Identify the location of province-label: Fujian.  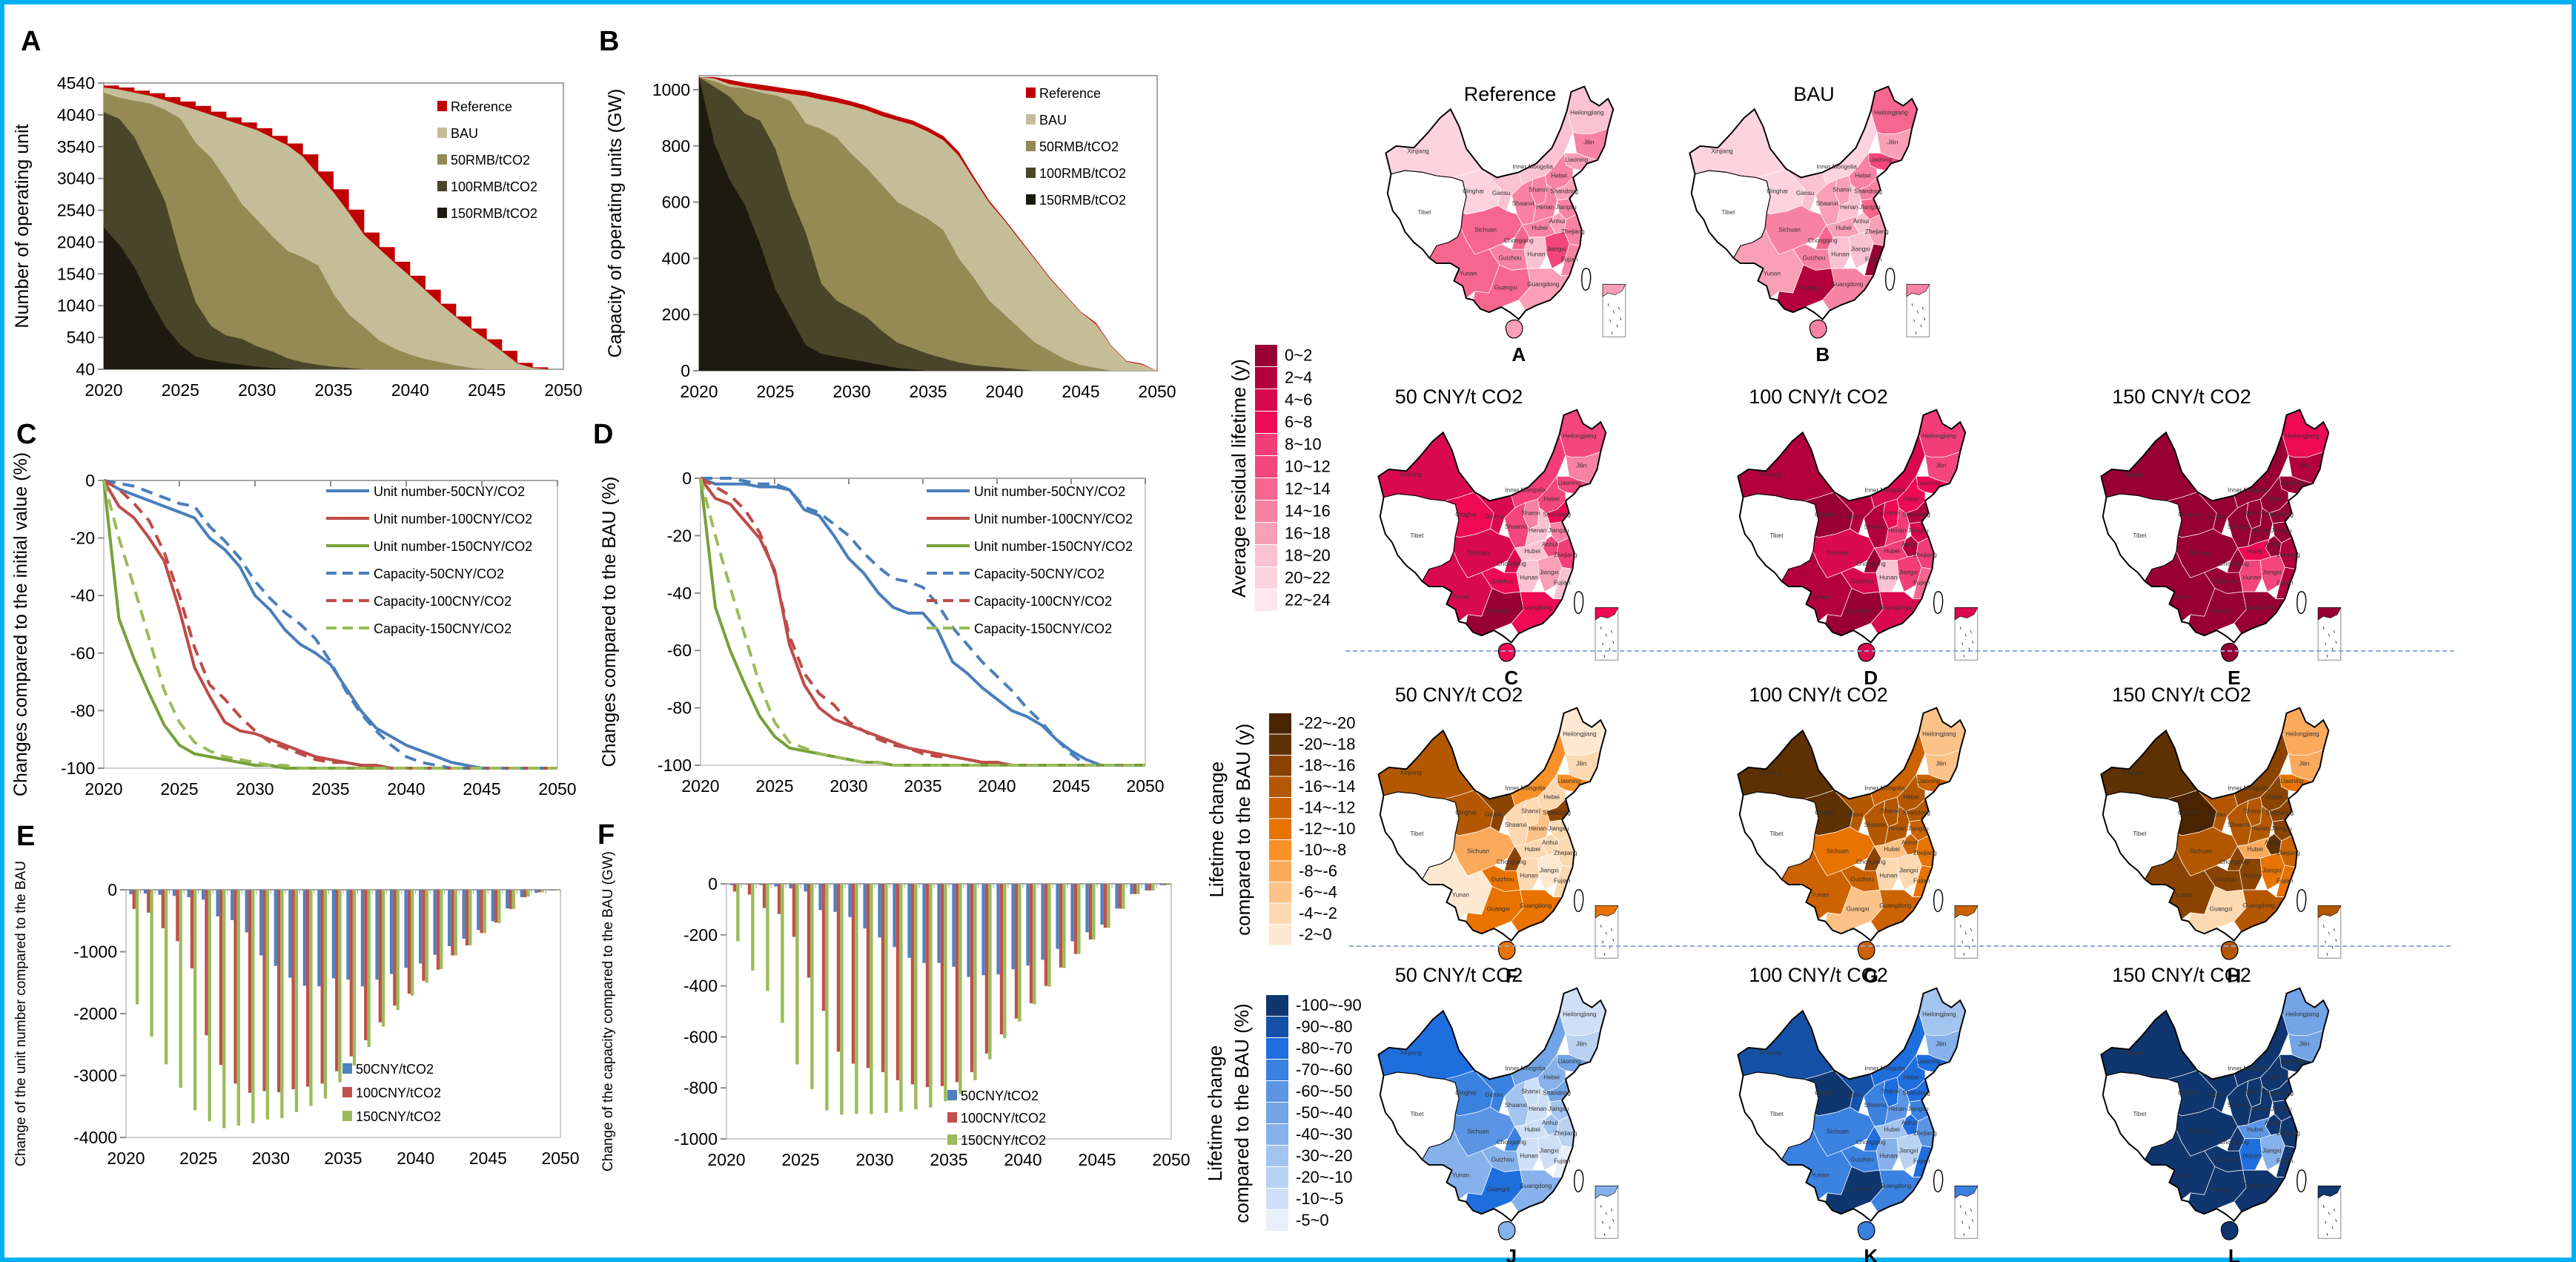
(1921, 583).